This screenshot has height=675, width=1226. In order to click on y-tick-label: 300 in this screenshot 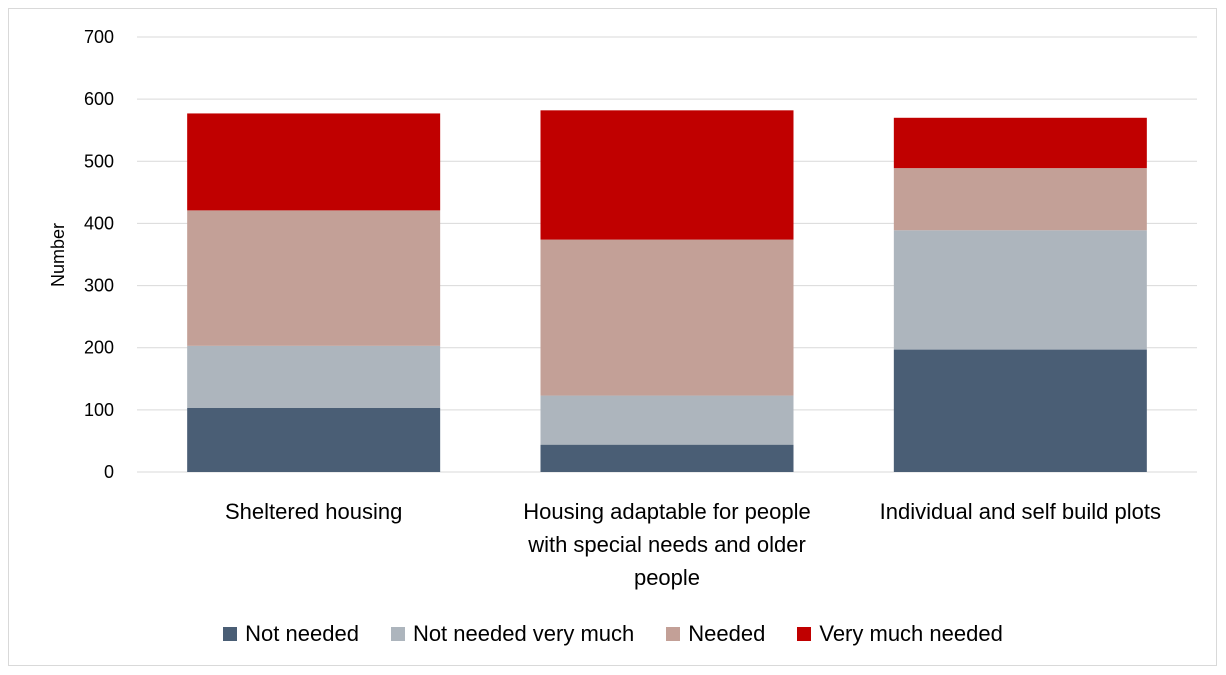, I will do `click(99, 286)`.